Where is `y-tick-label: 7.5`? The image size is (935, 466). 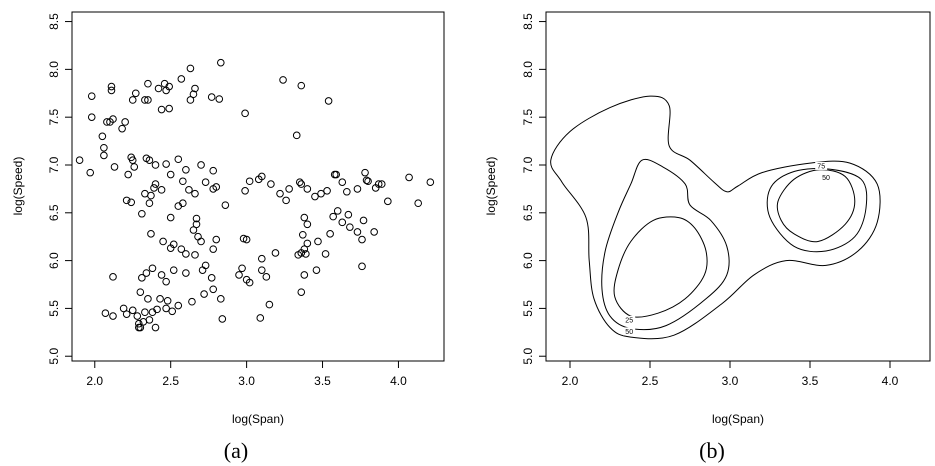
y-tick-label: 7.5 is located at coordinates (528, 117).